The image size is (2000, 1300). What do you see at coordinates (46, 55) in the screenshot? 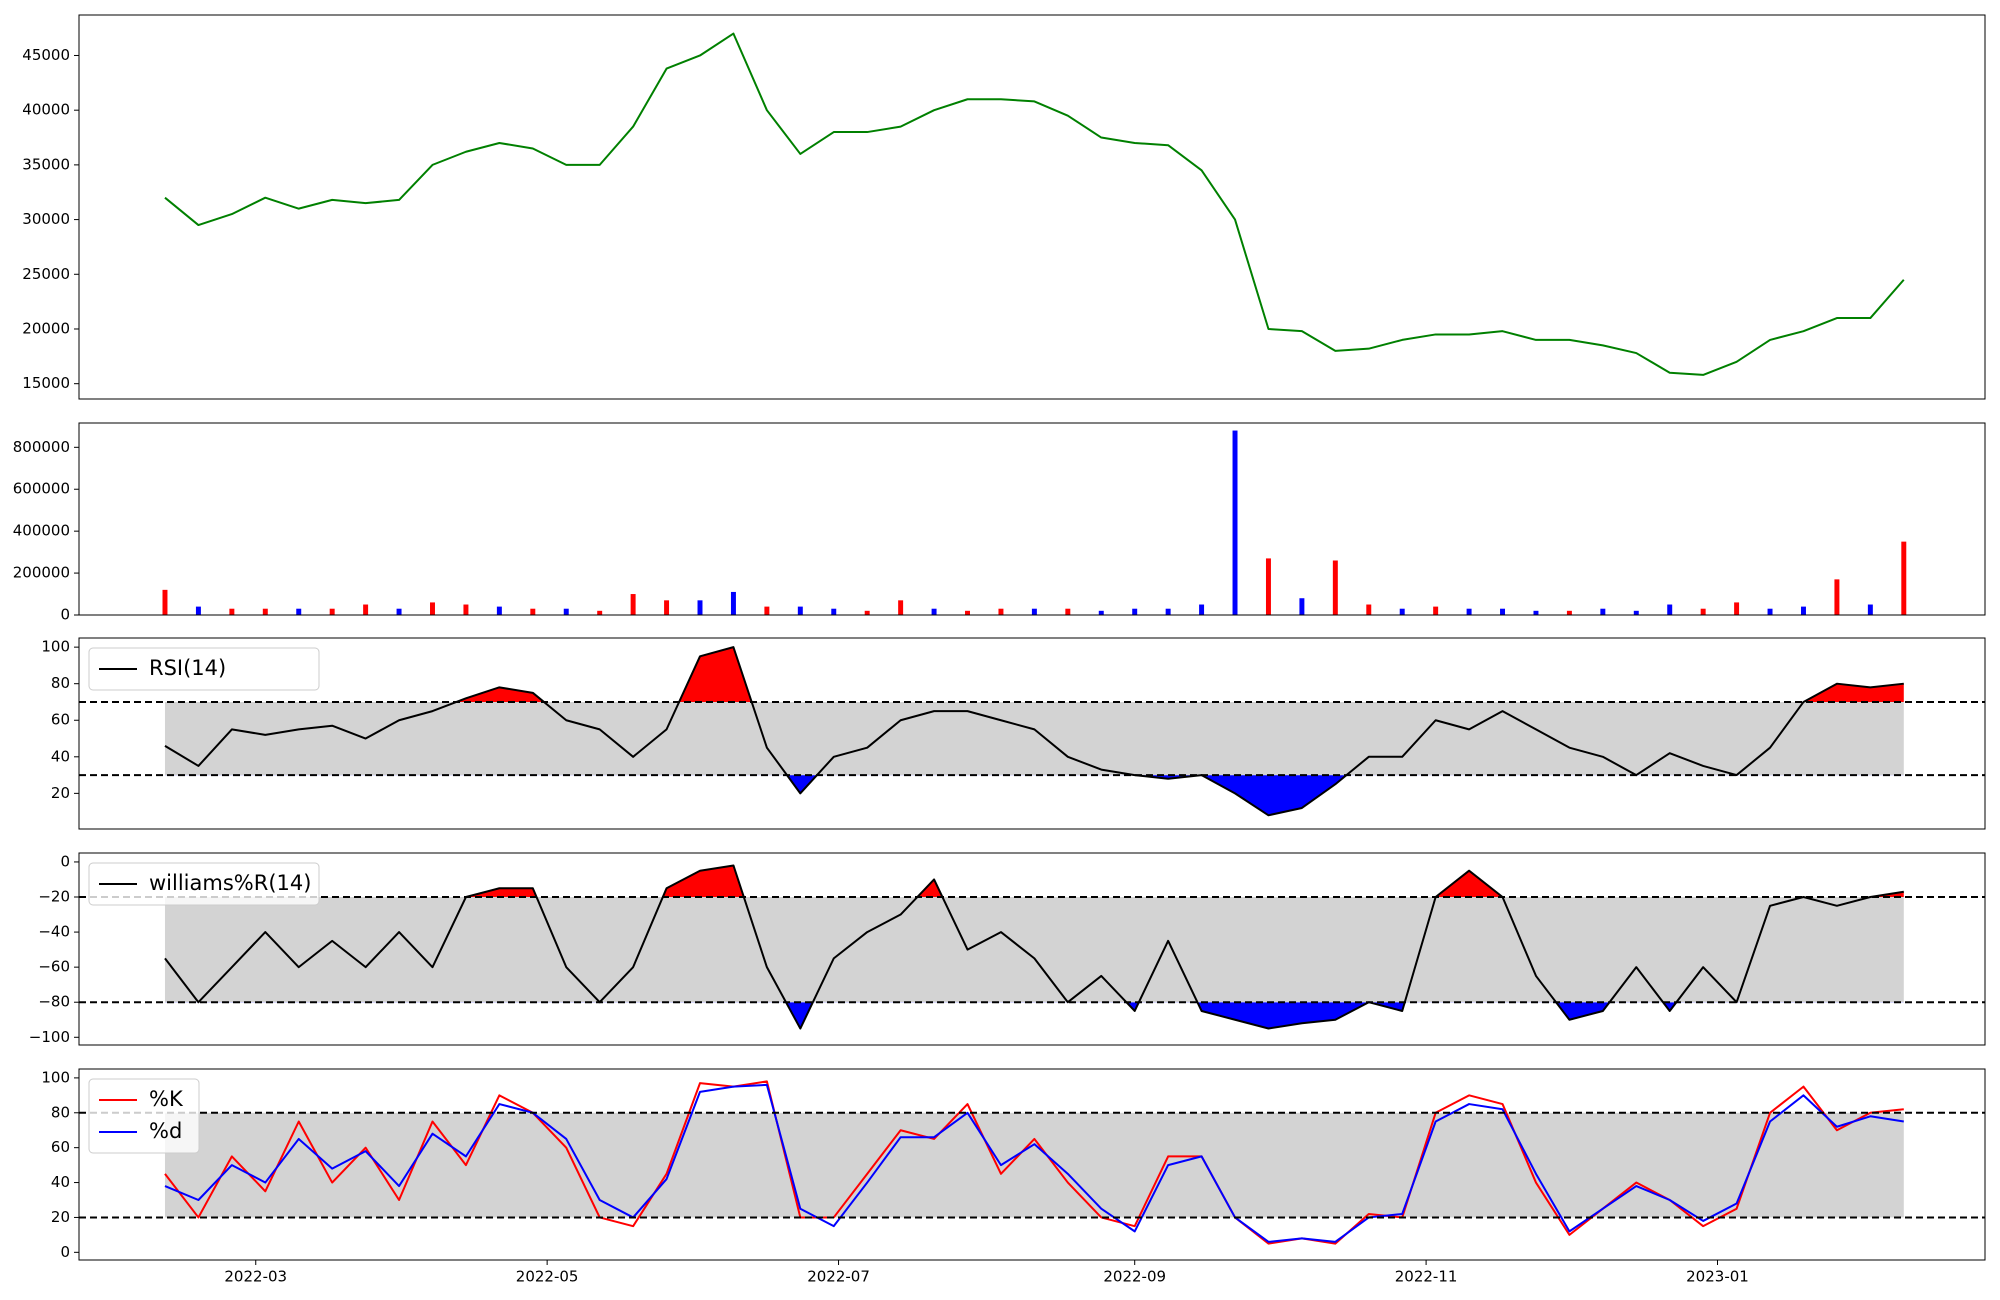
I see `y-tick-label: 45000` at bounding box center [46, 55].